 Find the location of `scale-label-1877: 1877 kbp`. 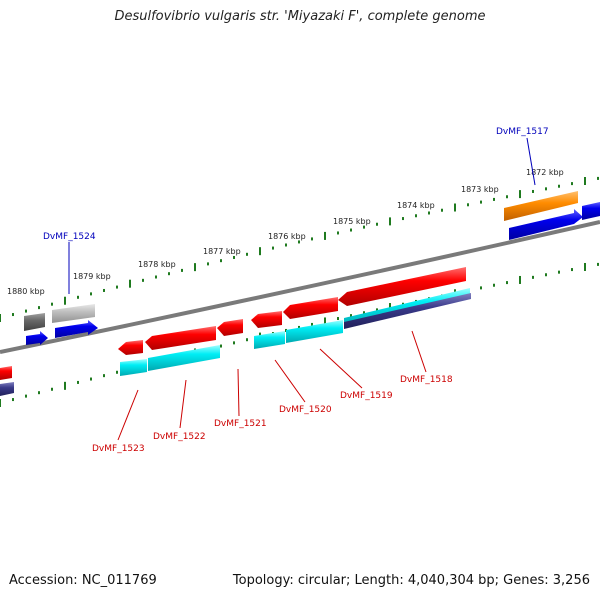

scale-label-1877: 1877 kbp is located at coordinates (222, 251).